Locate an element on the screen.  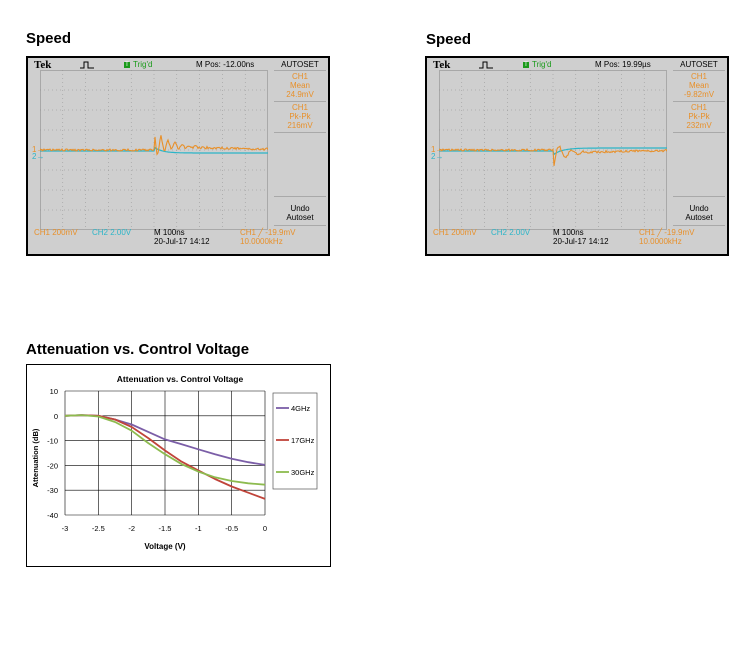
x-tick-label: -1 is located at coordinates (198, 528).